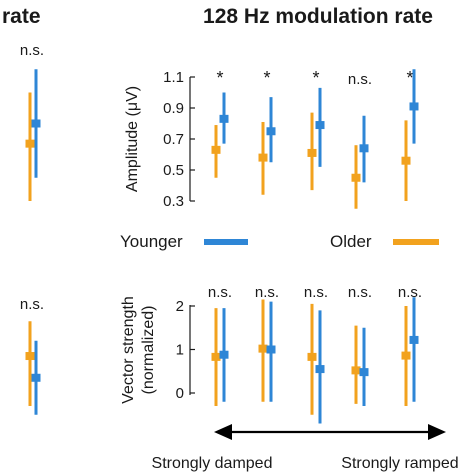 This screenshot has width=474, height=474. I want to click on damped-ramped-axis: Strongly damped Strongly ramped, so click(305, 448).